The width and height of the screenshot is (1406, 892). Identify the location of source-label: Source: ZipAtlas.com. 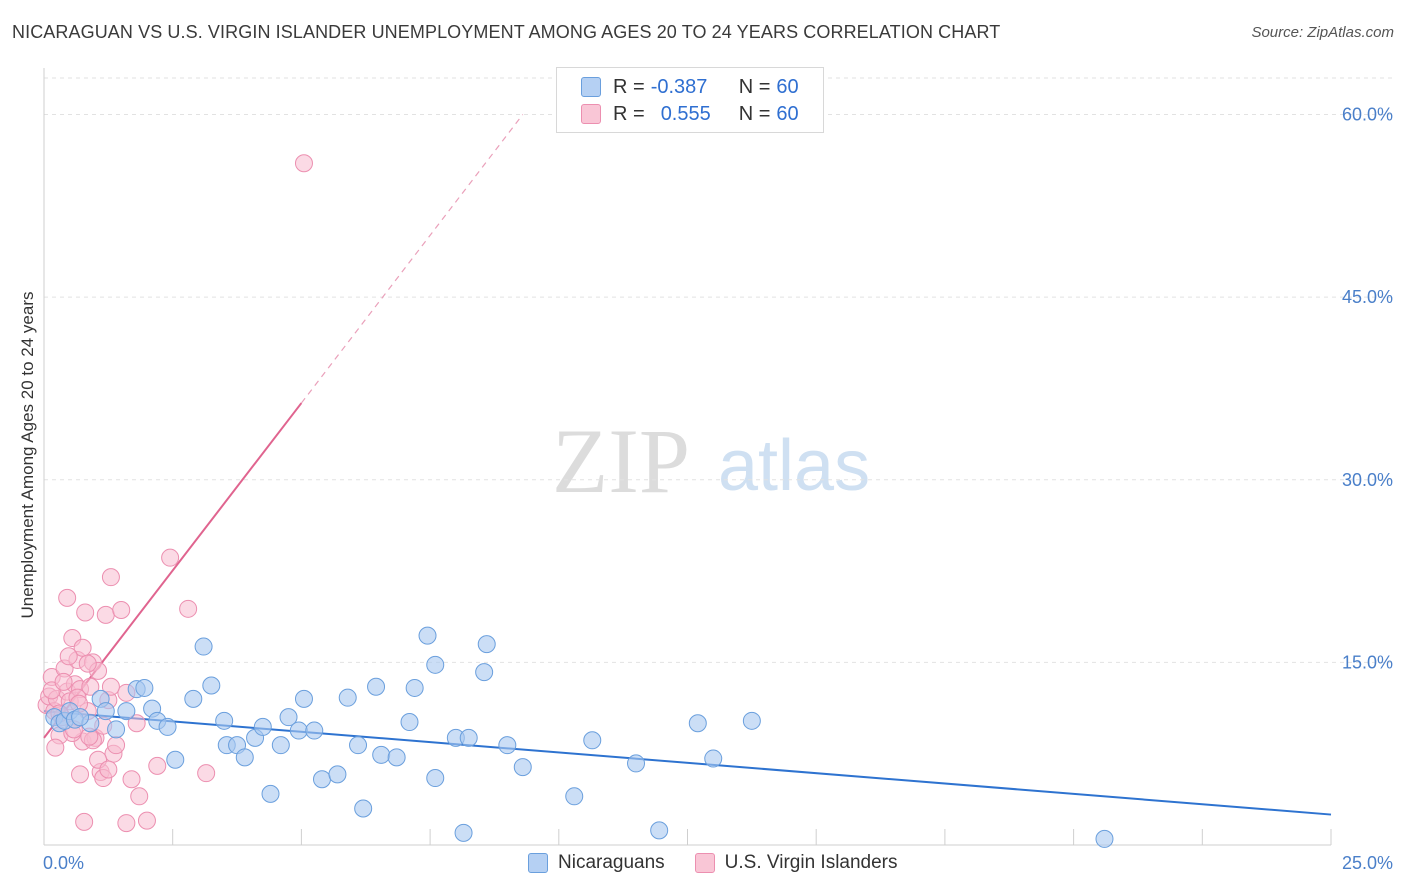
(1322, 32).